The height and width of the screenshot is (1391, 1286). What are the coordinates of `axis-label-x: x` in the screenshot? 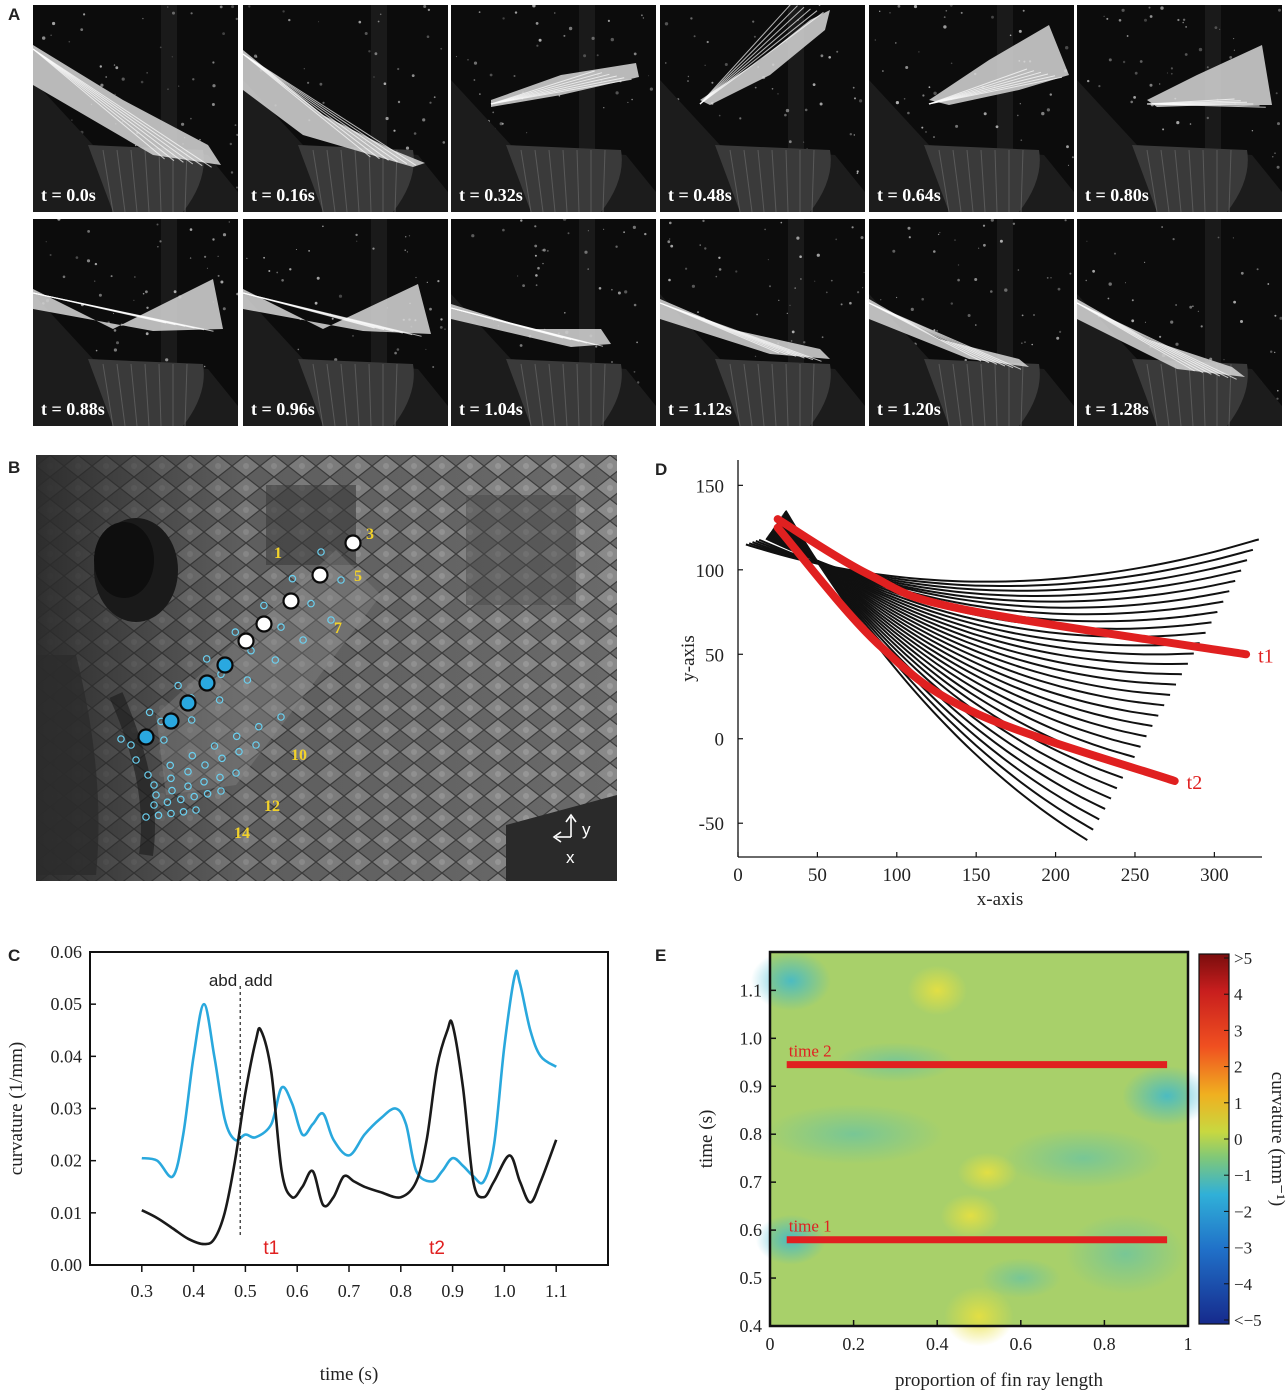 It's located at (570, 857).